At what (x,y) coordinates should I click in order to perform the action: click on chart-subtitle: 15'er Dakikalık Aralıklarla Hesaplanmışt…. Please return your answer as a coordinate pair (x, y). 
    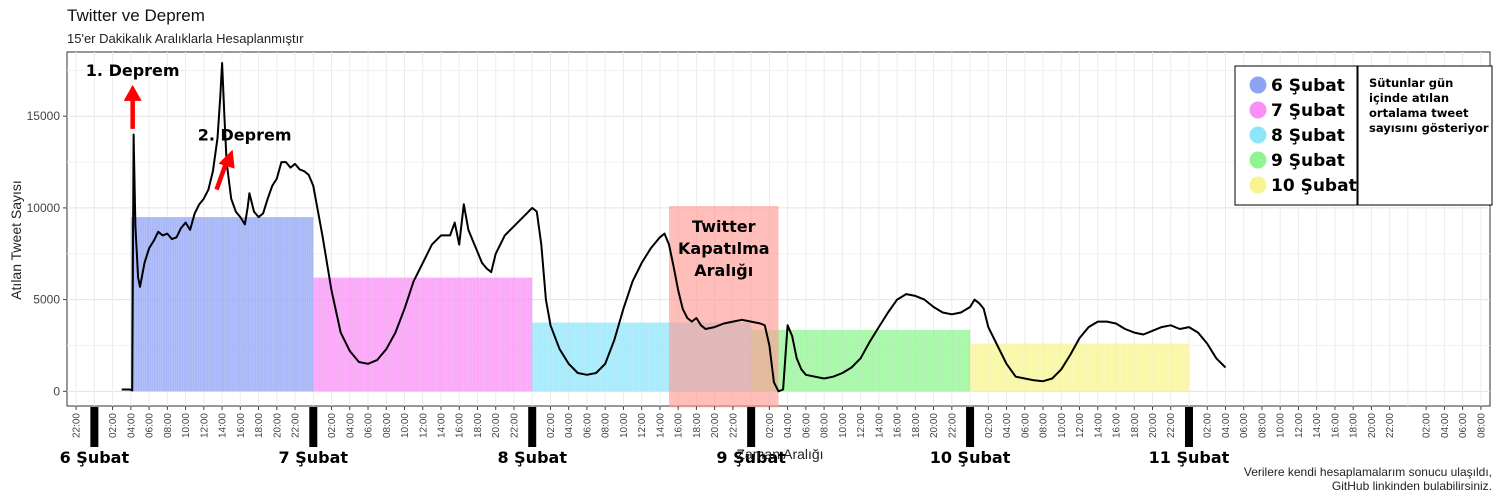
    Looking at the image, I should click on (185, 38).